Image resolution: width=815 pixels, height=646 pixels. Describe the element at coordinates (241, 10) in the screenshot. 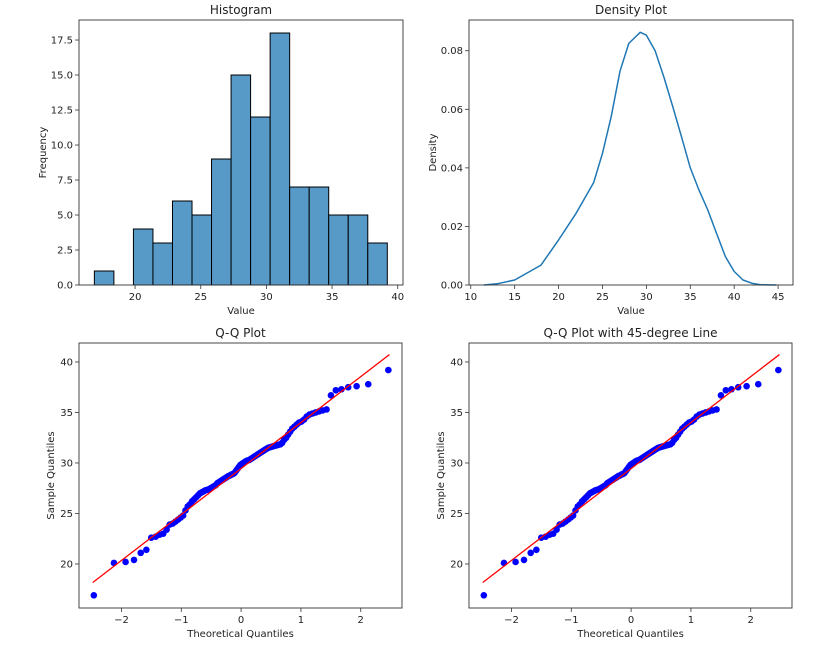

I see `chart-title: Histogram` at that location.